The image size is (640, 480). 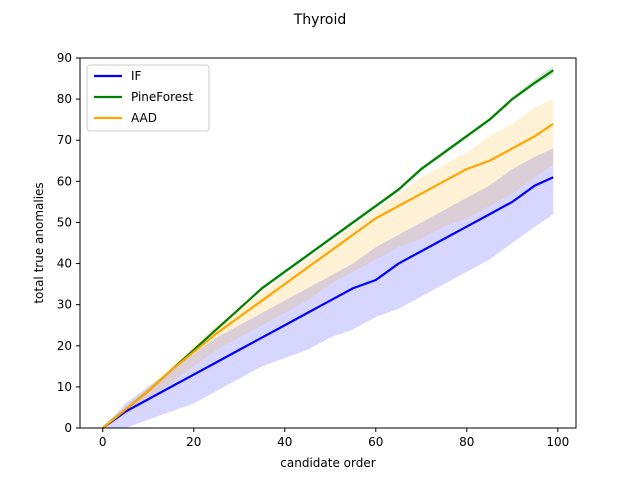 I want to click on x-tick-label-5: 100, so click(x=557, y=442).